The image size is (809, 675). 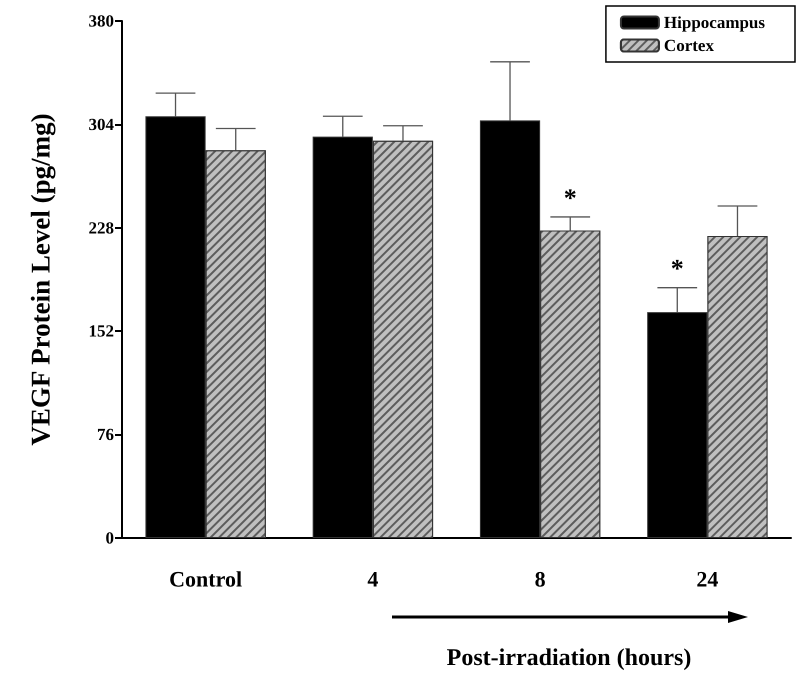 I want to click on y-tick-label: 380, so click(x=101, y=21).